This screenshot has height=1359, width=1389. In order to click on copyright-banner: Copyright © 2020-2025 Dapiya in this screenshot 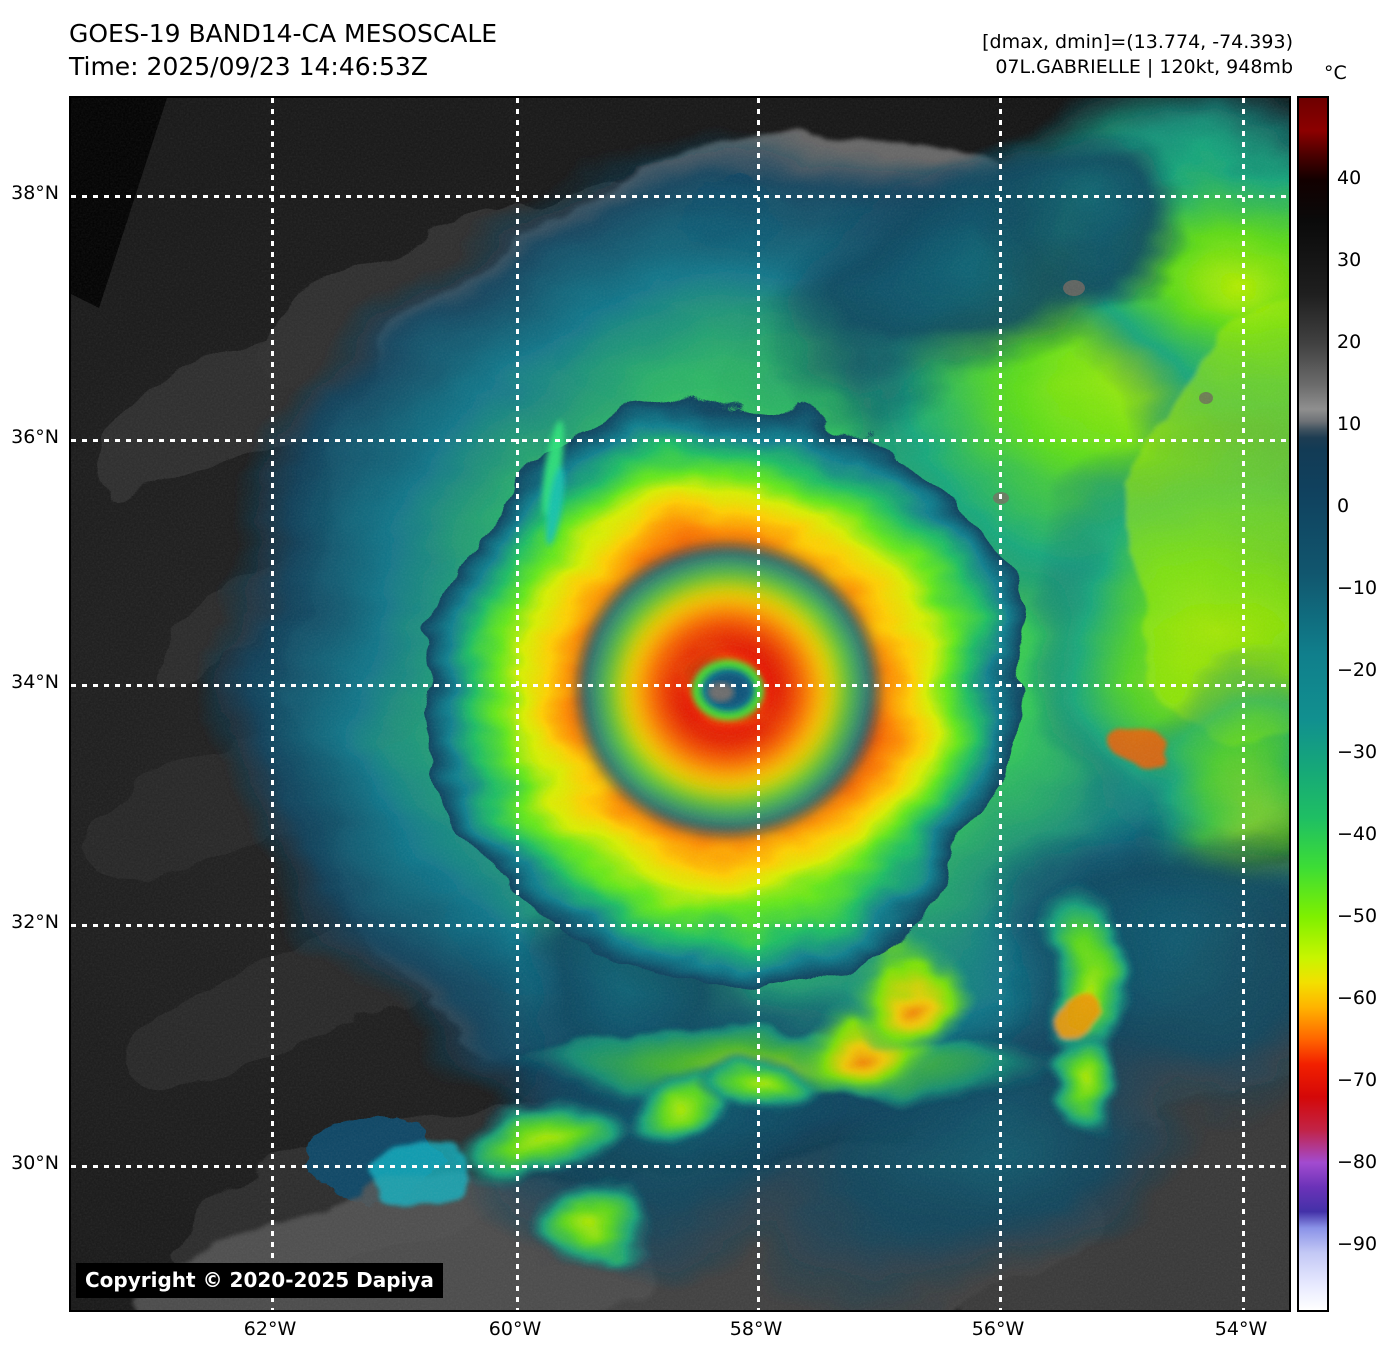, I will do `click(259, 1280)`.